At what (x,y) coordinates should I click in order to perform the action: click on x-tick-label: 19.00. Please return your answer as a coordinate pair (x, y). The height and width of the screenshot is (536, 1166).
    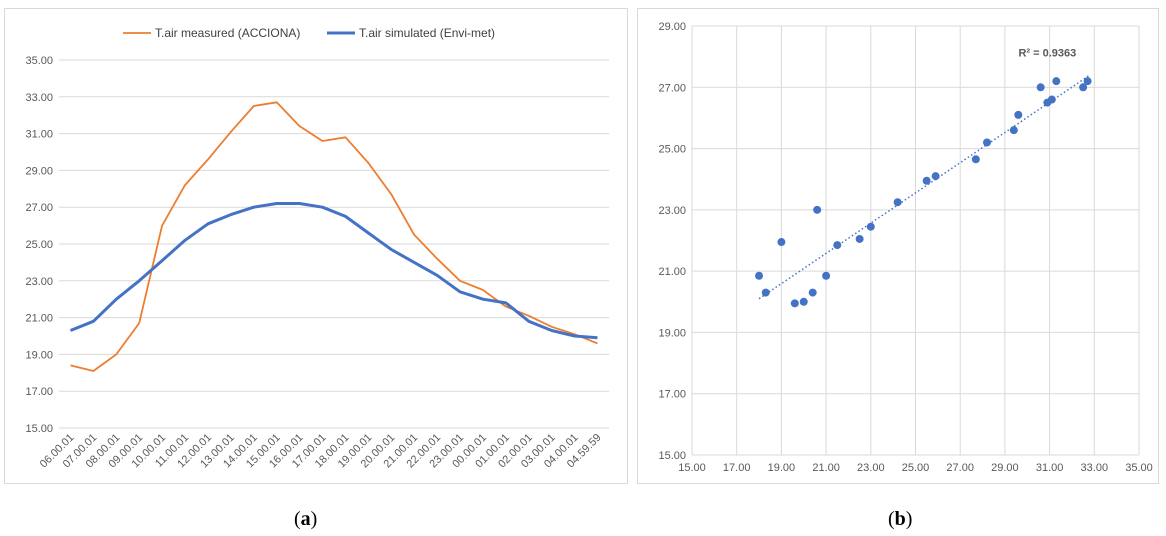
    Looking at the image, I should click on (782, 468).